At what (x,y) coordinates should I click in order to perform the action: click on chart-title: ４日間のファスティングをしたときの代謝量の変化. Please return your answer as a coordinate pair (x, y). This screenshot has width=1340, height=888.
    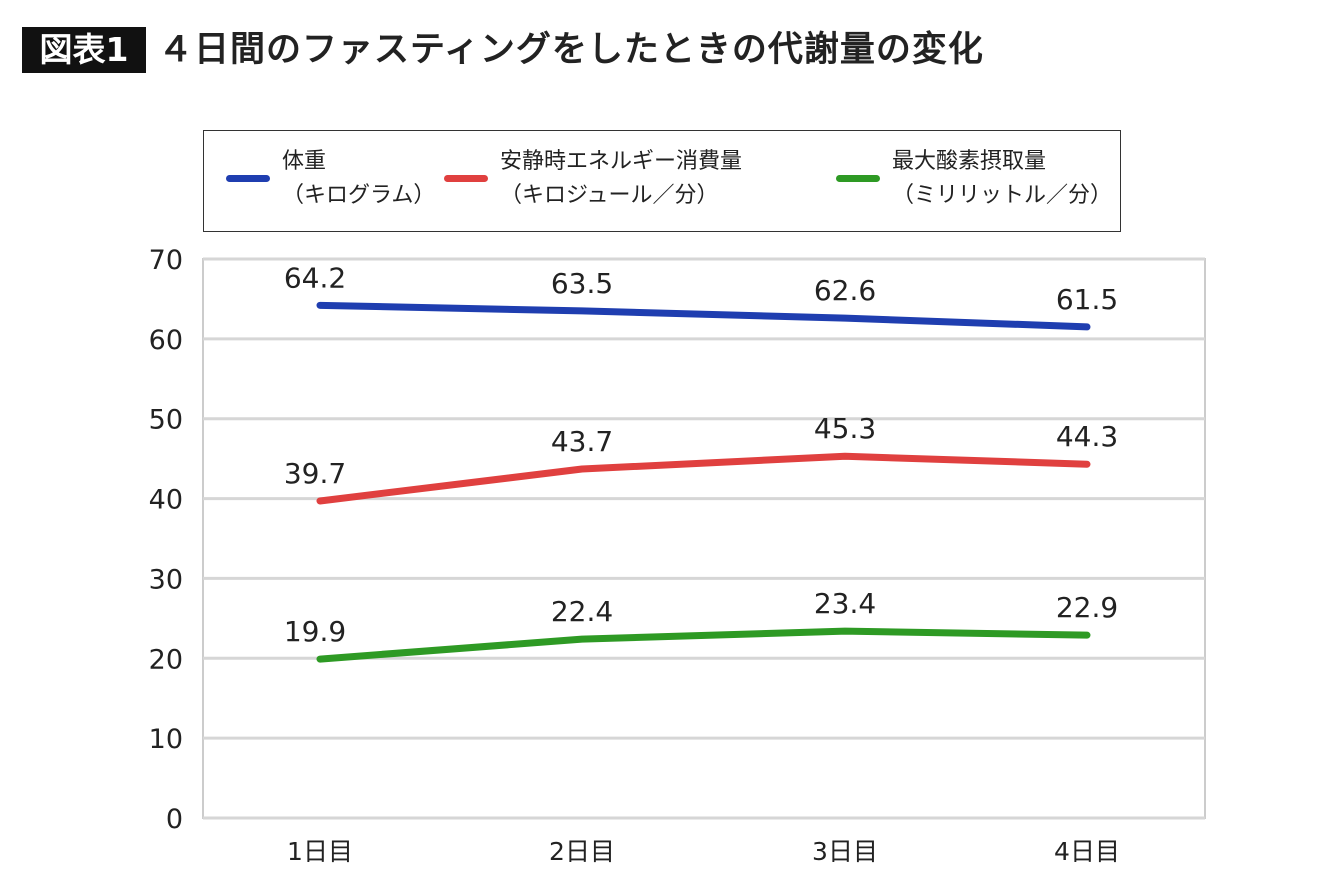
    Looking at the image, I should click on (571, 50).